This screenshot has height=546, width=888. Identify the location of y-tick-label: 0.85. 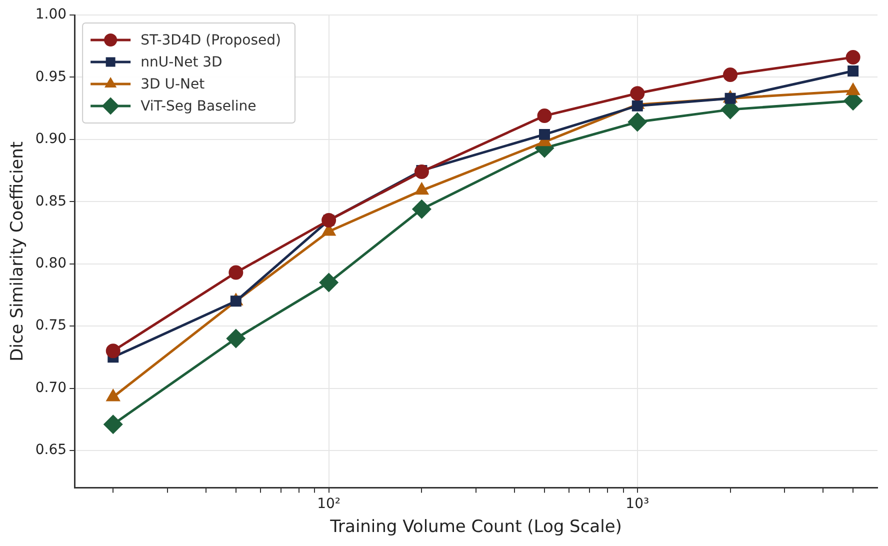
(51, 201).